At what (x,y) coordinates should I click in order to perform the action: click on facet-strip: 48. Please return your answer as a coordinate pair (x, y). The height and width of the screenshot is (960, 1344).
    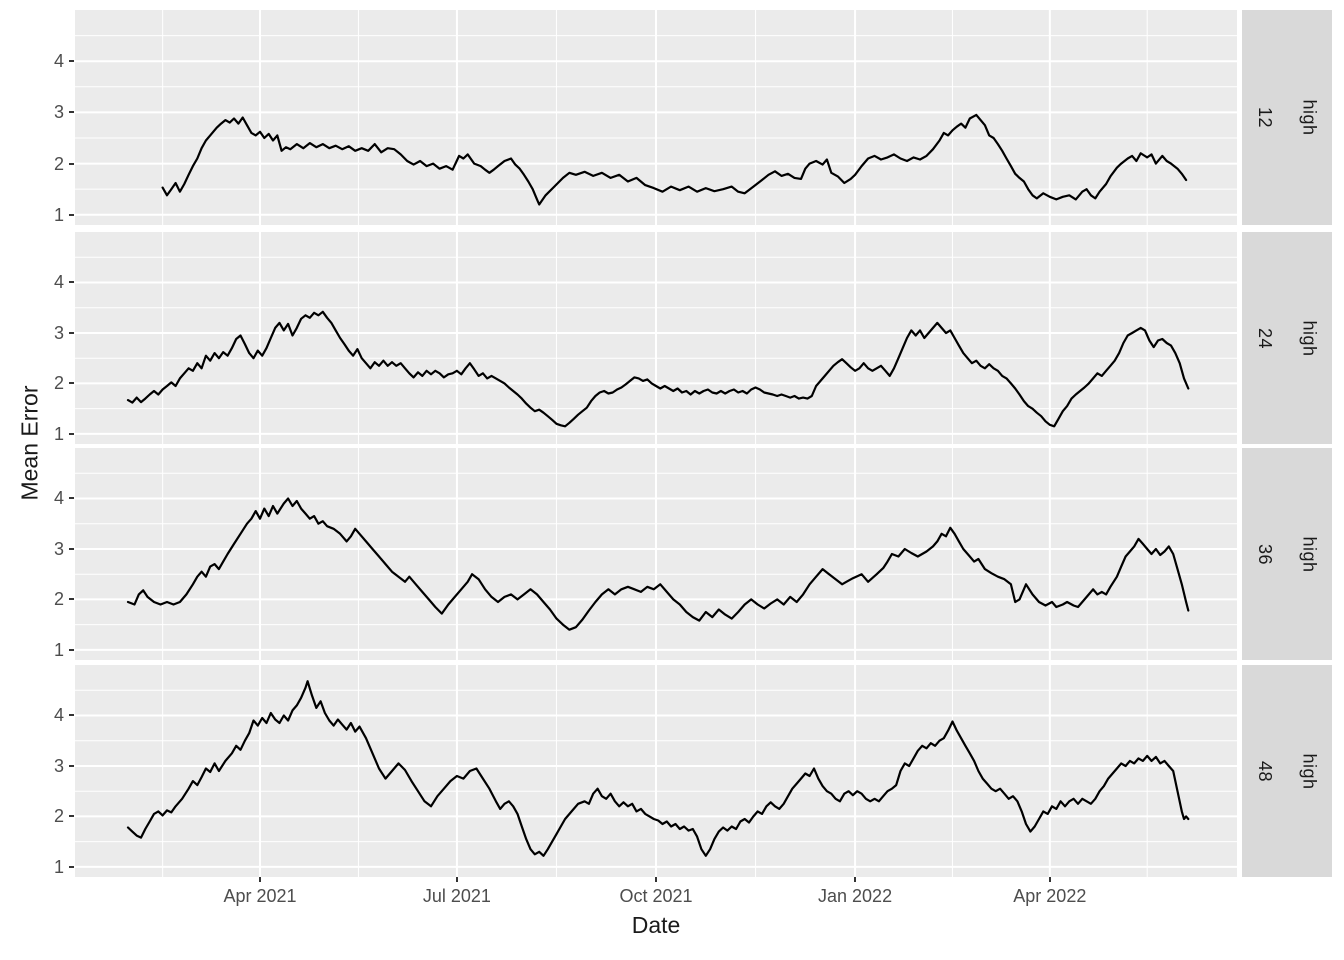
    Looking at the image, I should click on (1264, 771).